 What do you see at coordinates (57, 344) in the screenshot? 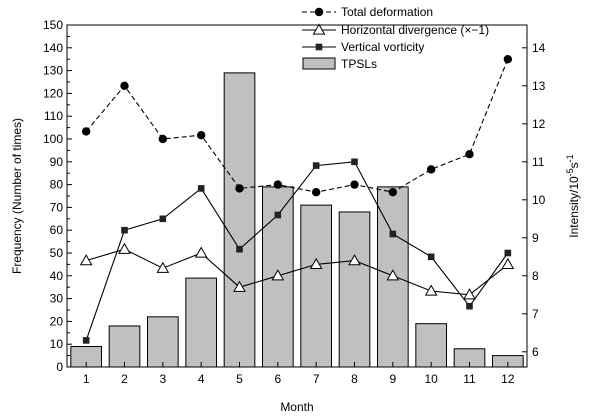
I see `left-tick-label-10: 10` at bounding box center [57, 344].